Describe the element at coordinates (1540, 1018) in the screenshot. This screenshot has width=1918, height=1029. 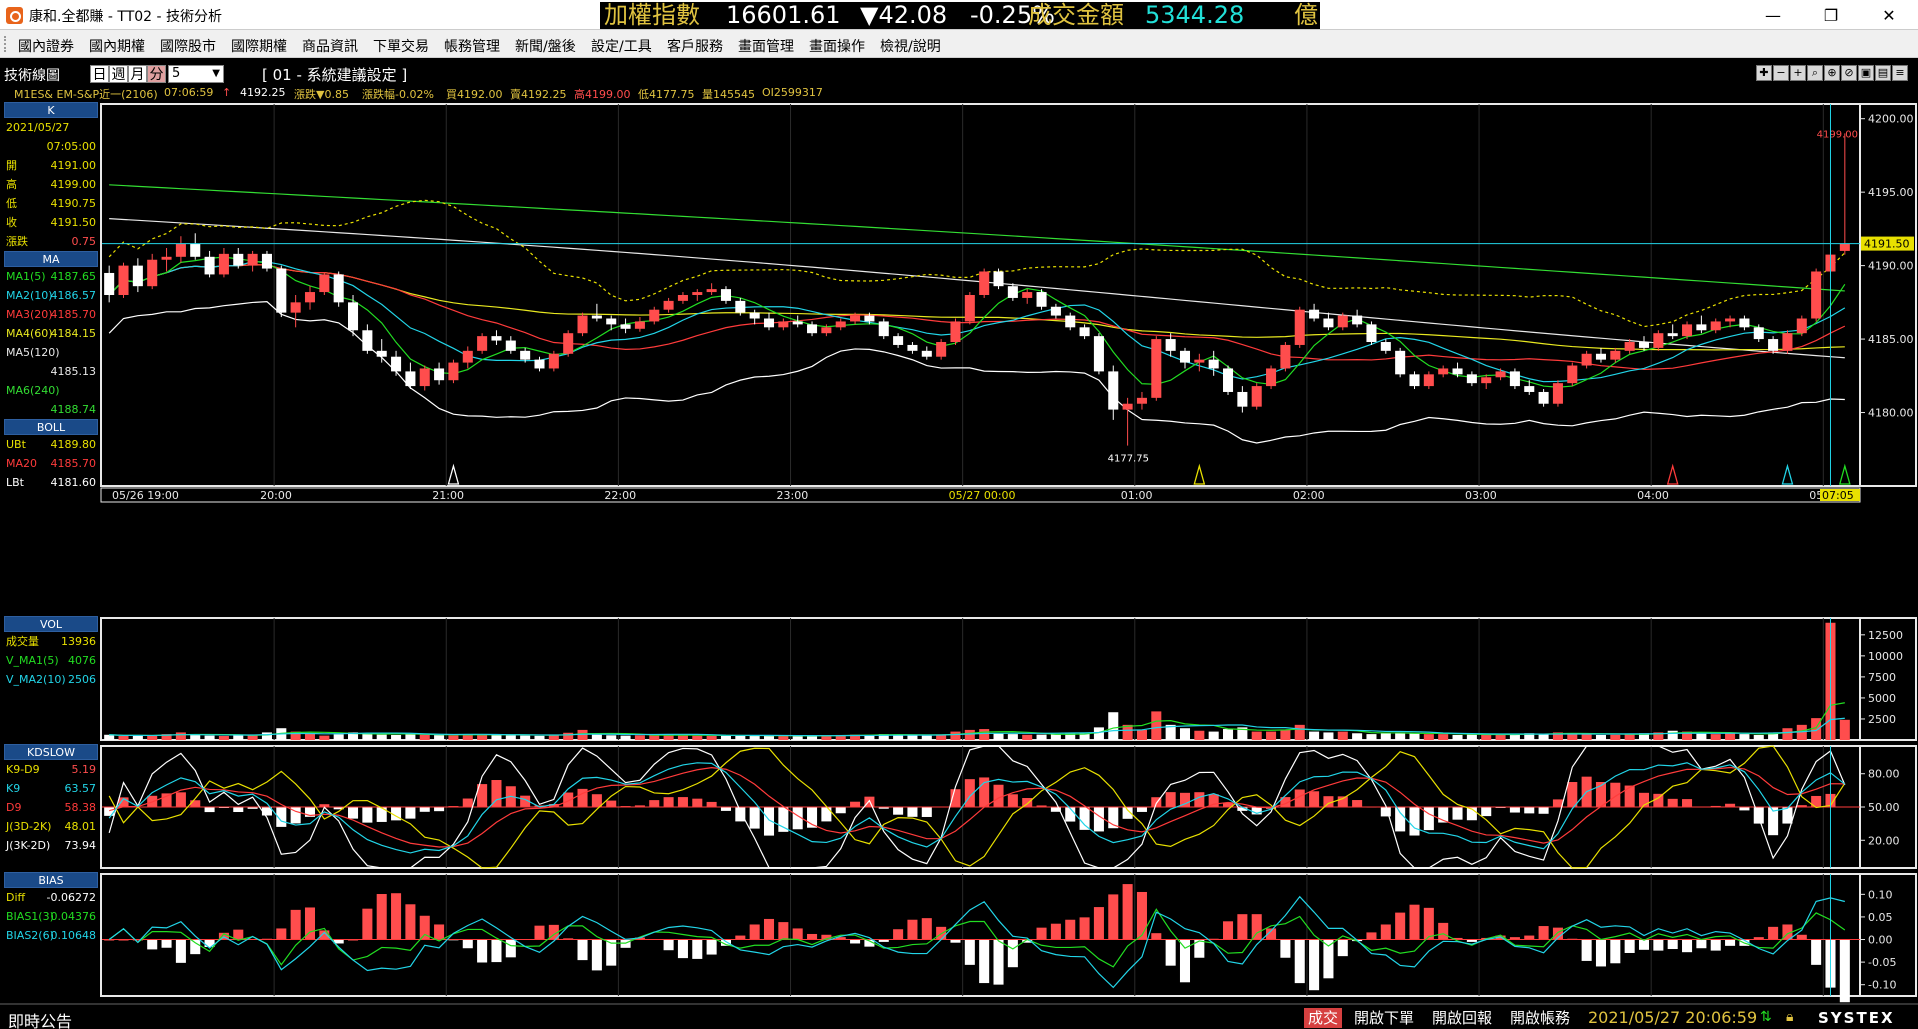
I see `open-account-button: 開啟帳務` at that location.